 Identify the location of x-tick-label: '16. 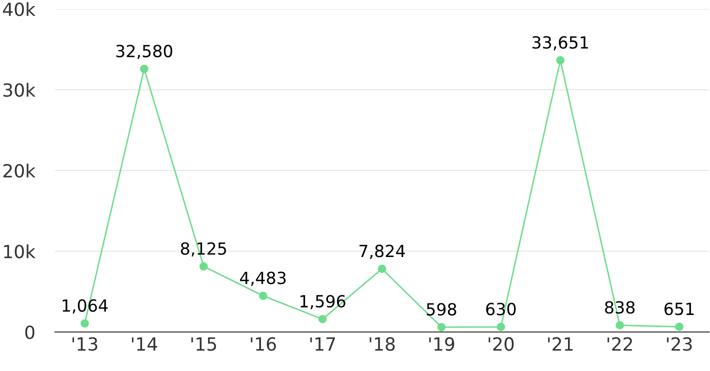
(263, 344).